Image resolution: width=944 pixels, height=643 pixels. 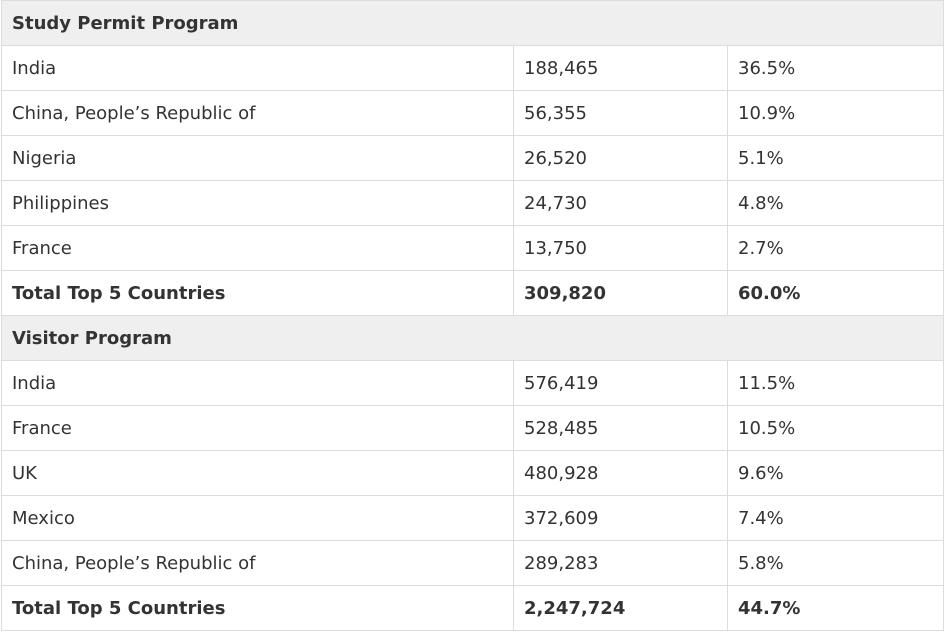 What do you see at coordinates (620, 293) in the screenshot?
I see `total-count-cell: 309,820` at bounding box center [620, 293].